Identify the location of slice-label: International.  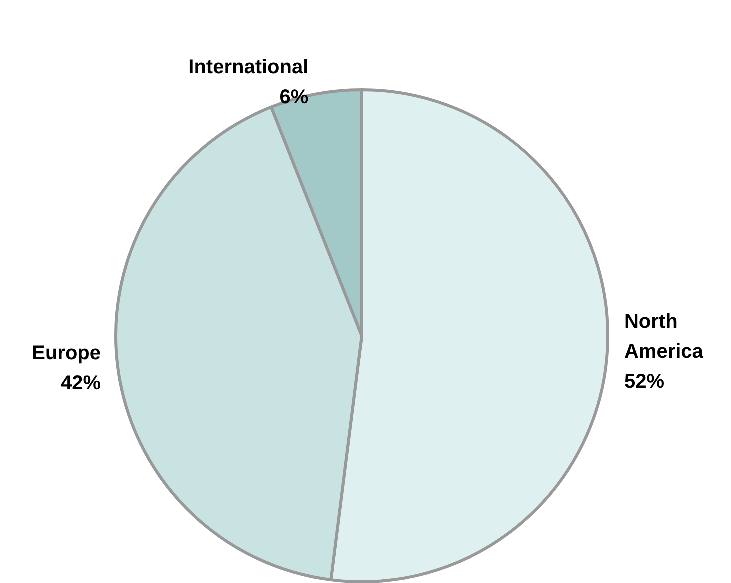
(248, 67).